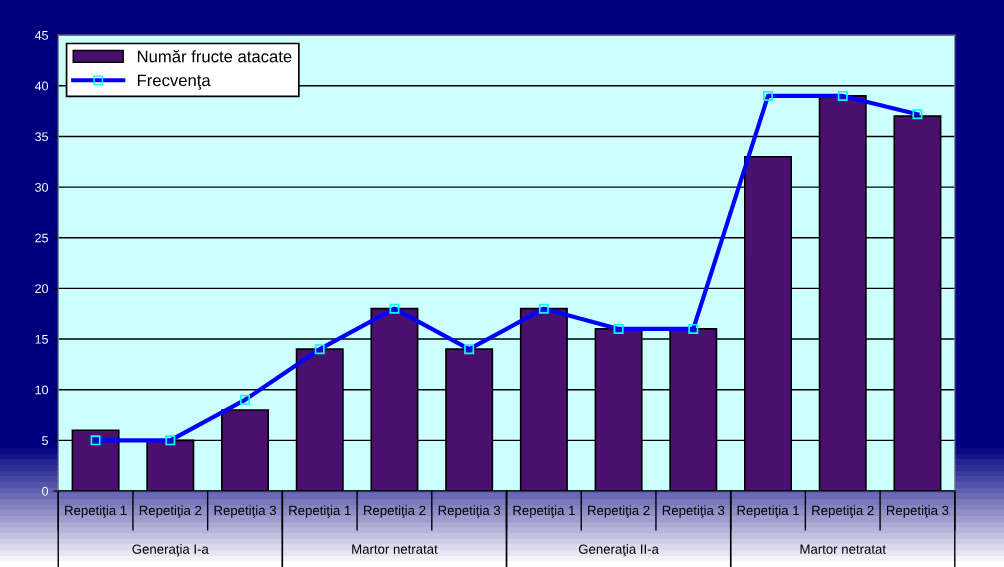 Image resolution: width=1004 pixels, height=567 pixels. Describe the element at coordinates (214, 56) in the screenshot. I see `legend-label: Număr fructe atacate` at that location.